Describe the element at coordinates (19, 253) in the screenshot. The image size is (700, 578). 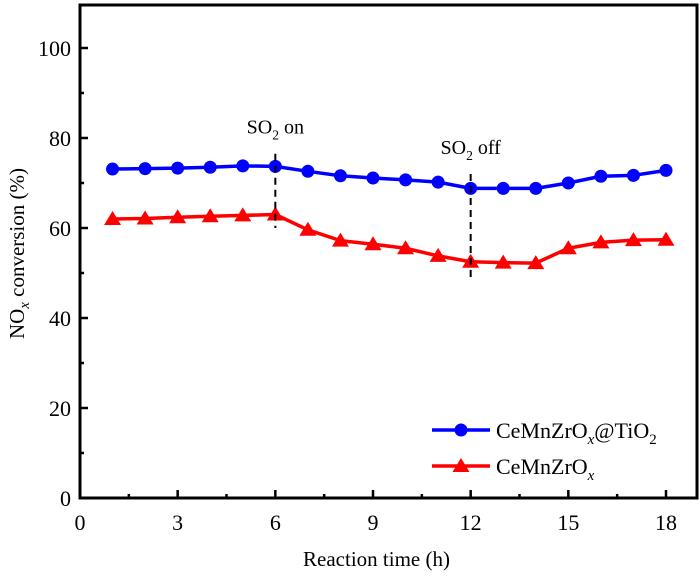
I see `y-axis-title: NOx conversion (%)` at that location.